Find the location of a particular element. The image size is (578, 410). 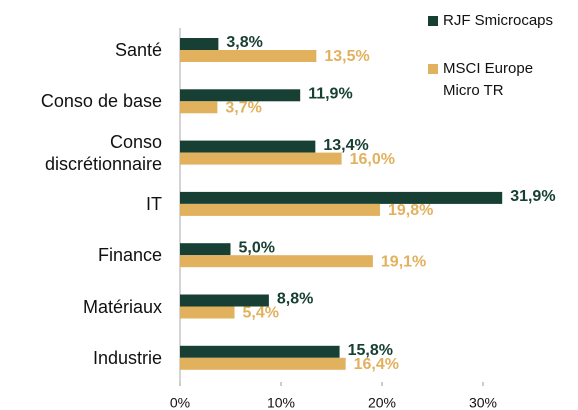

value-label: 3,7% is located at coordinates (243, 108).